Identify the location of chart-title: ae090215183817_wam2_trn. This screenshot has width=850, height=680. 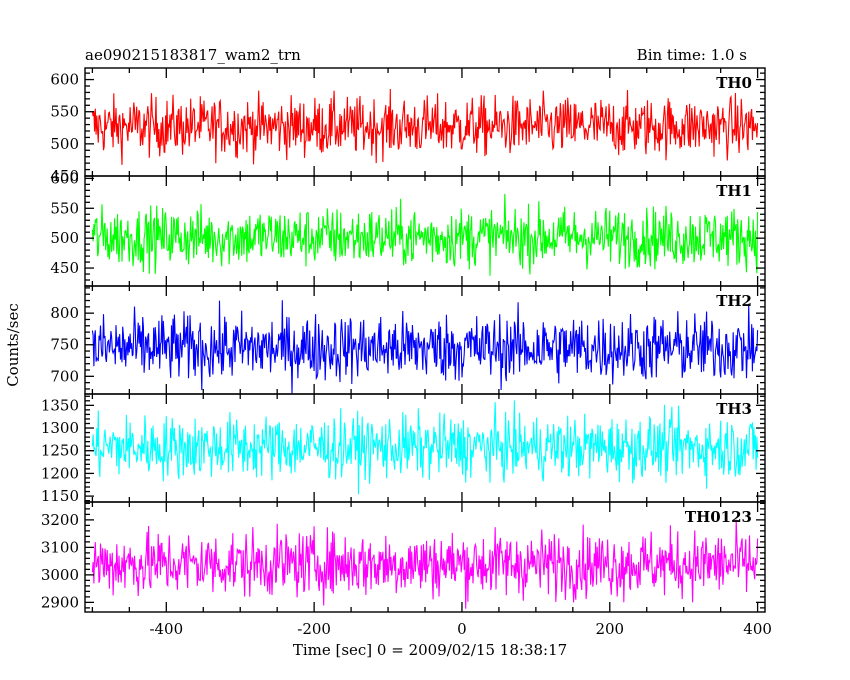
(193, 55).